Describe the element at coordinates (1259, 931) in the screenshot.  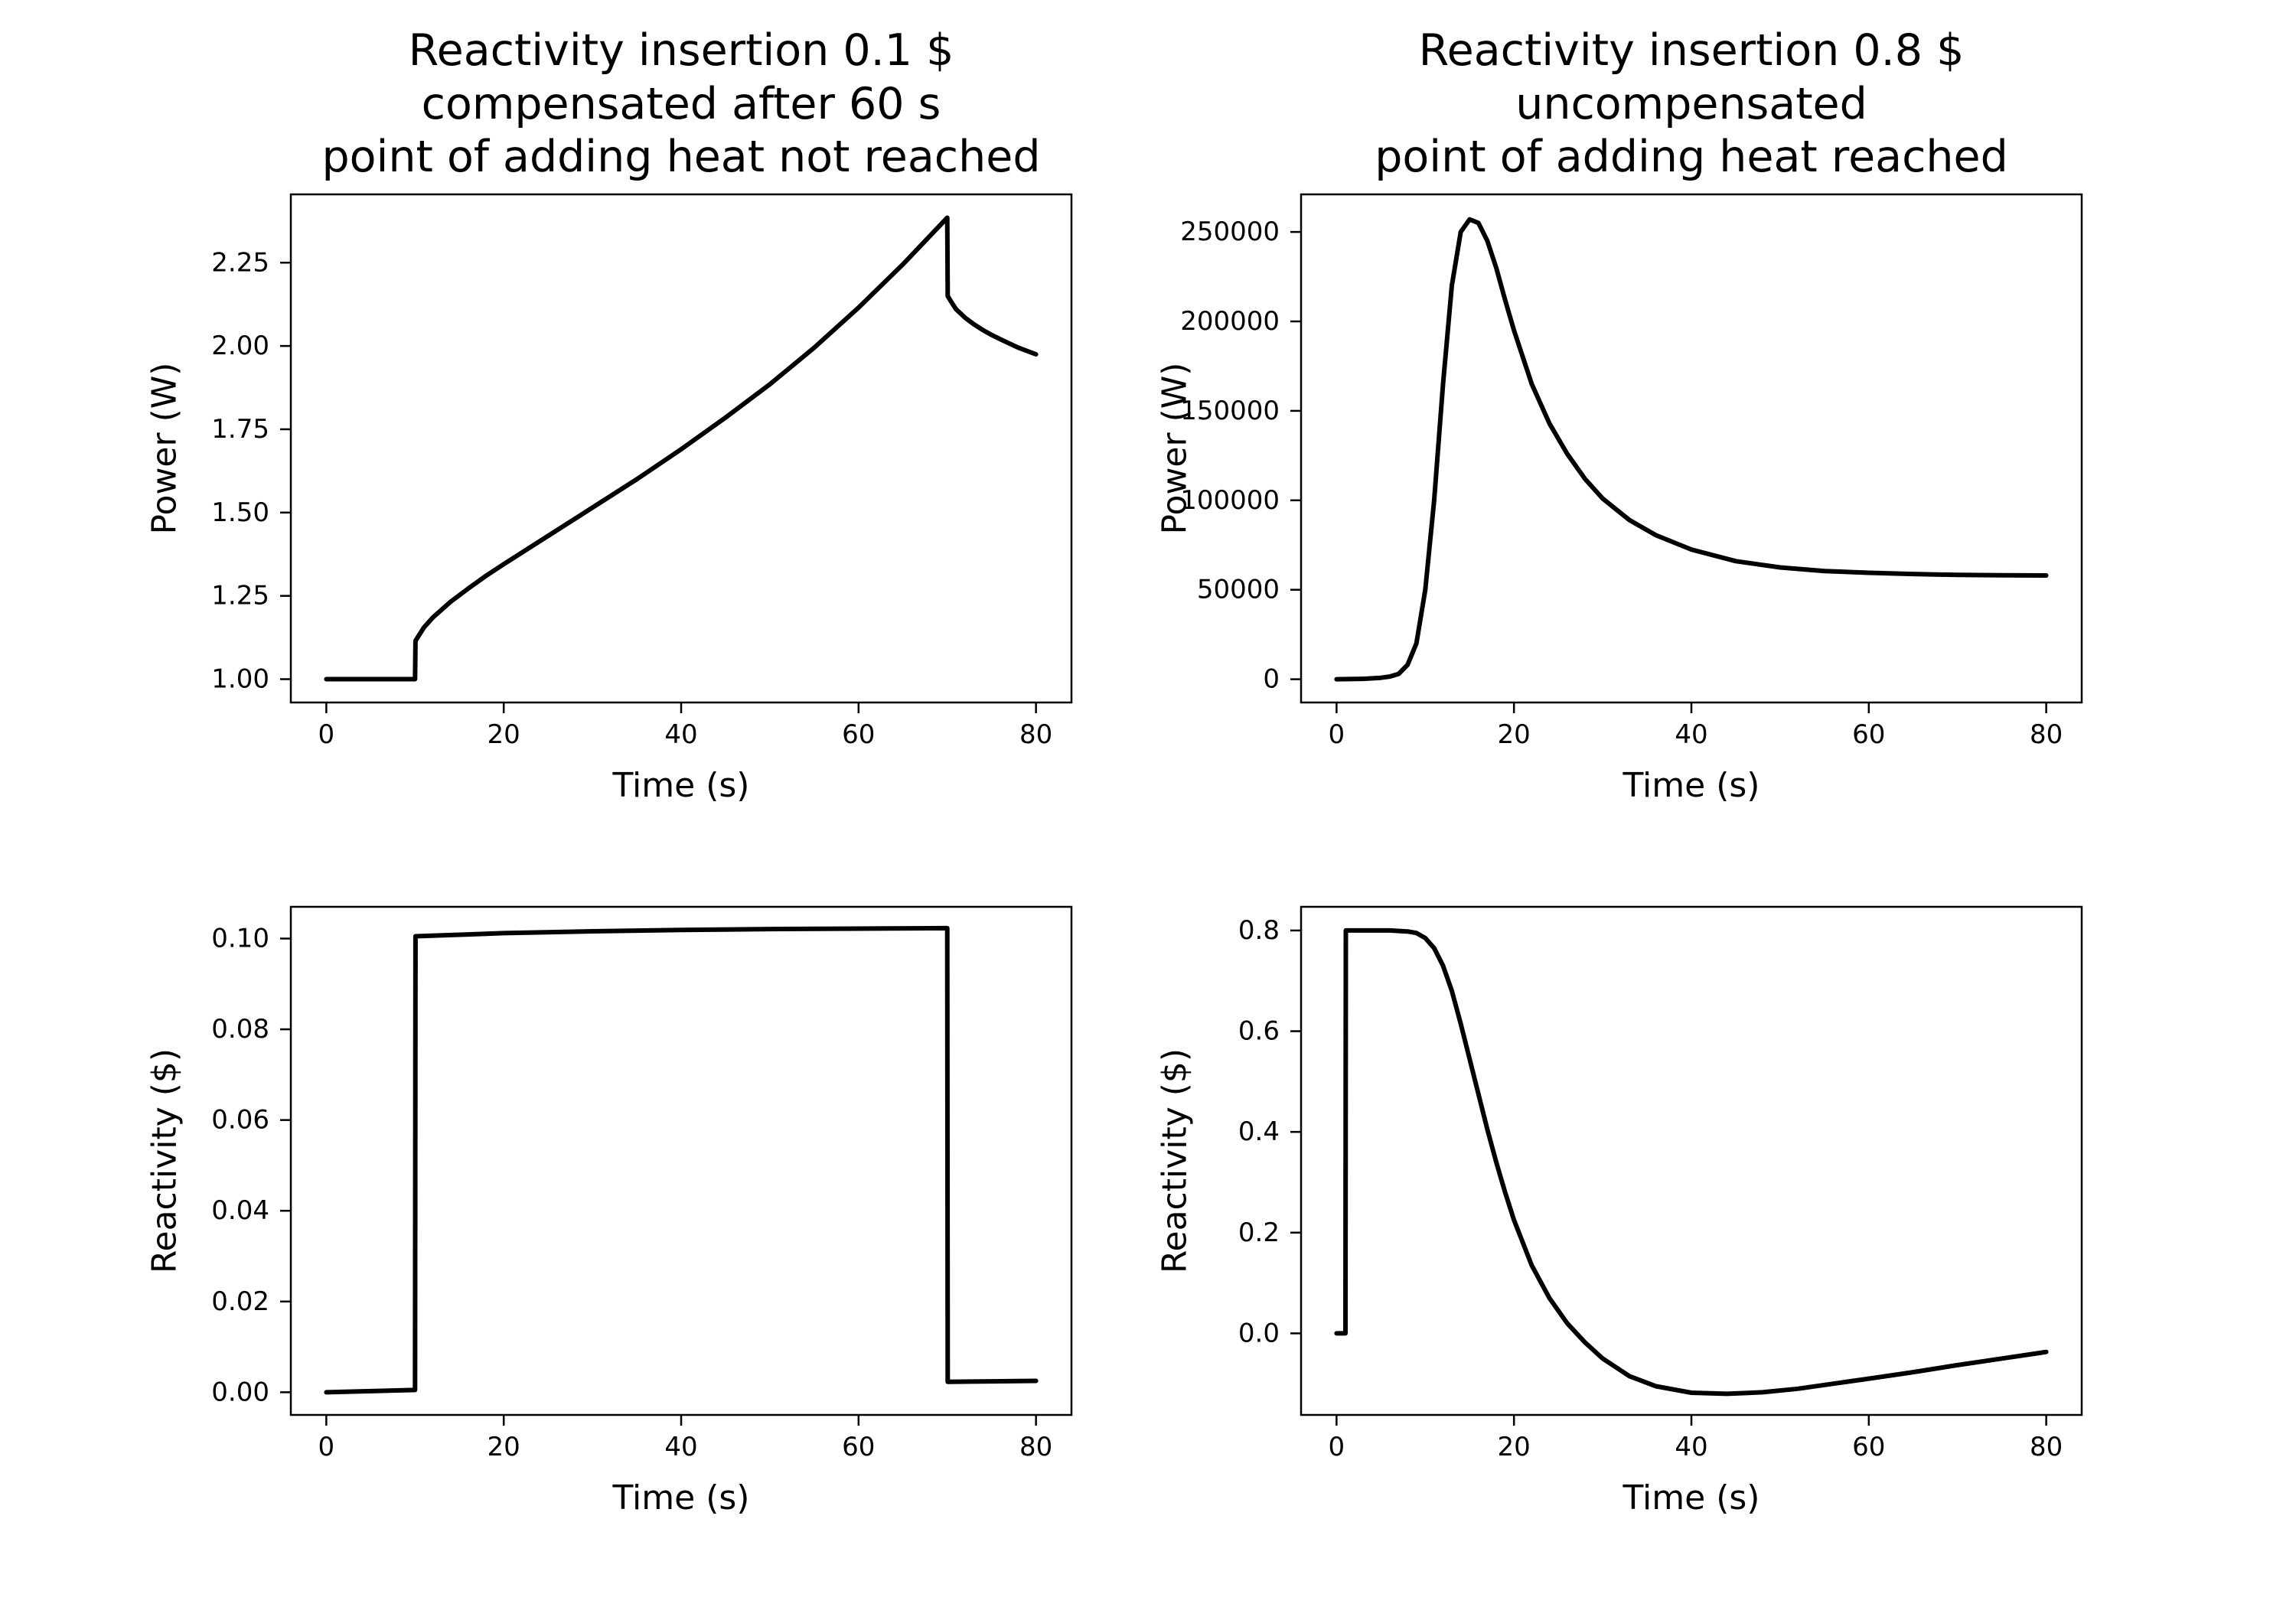
I see `y-tick-label: 0.8` at that location.